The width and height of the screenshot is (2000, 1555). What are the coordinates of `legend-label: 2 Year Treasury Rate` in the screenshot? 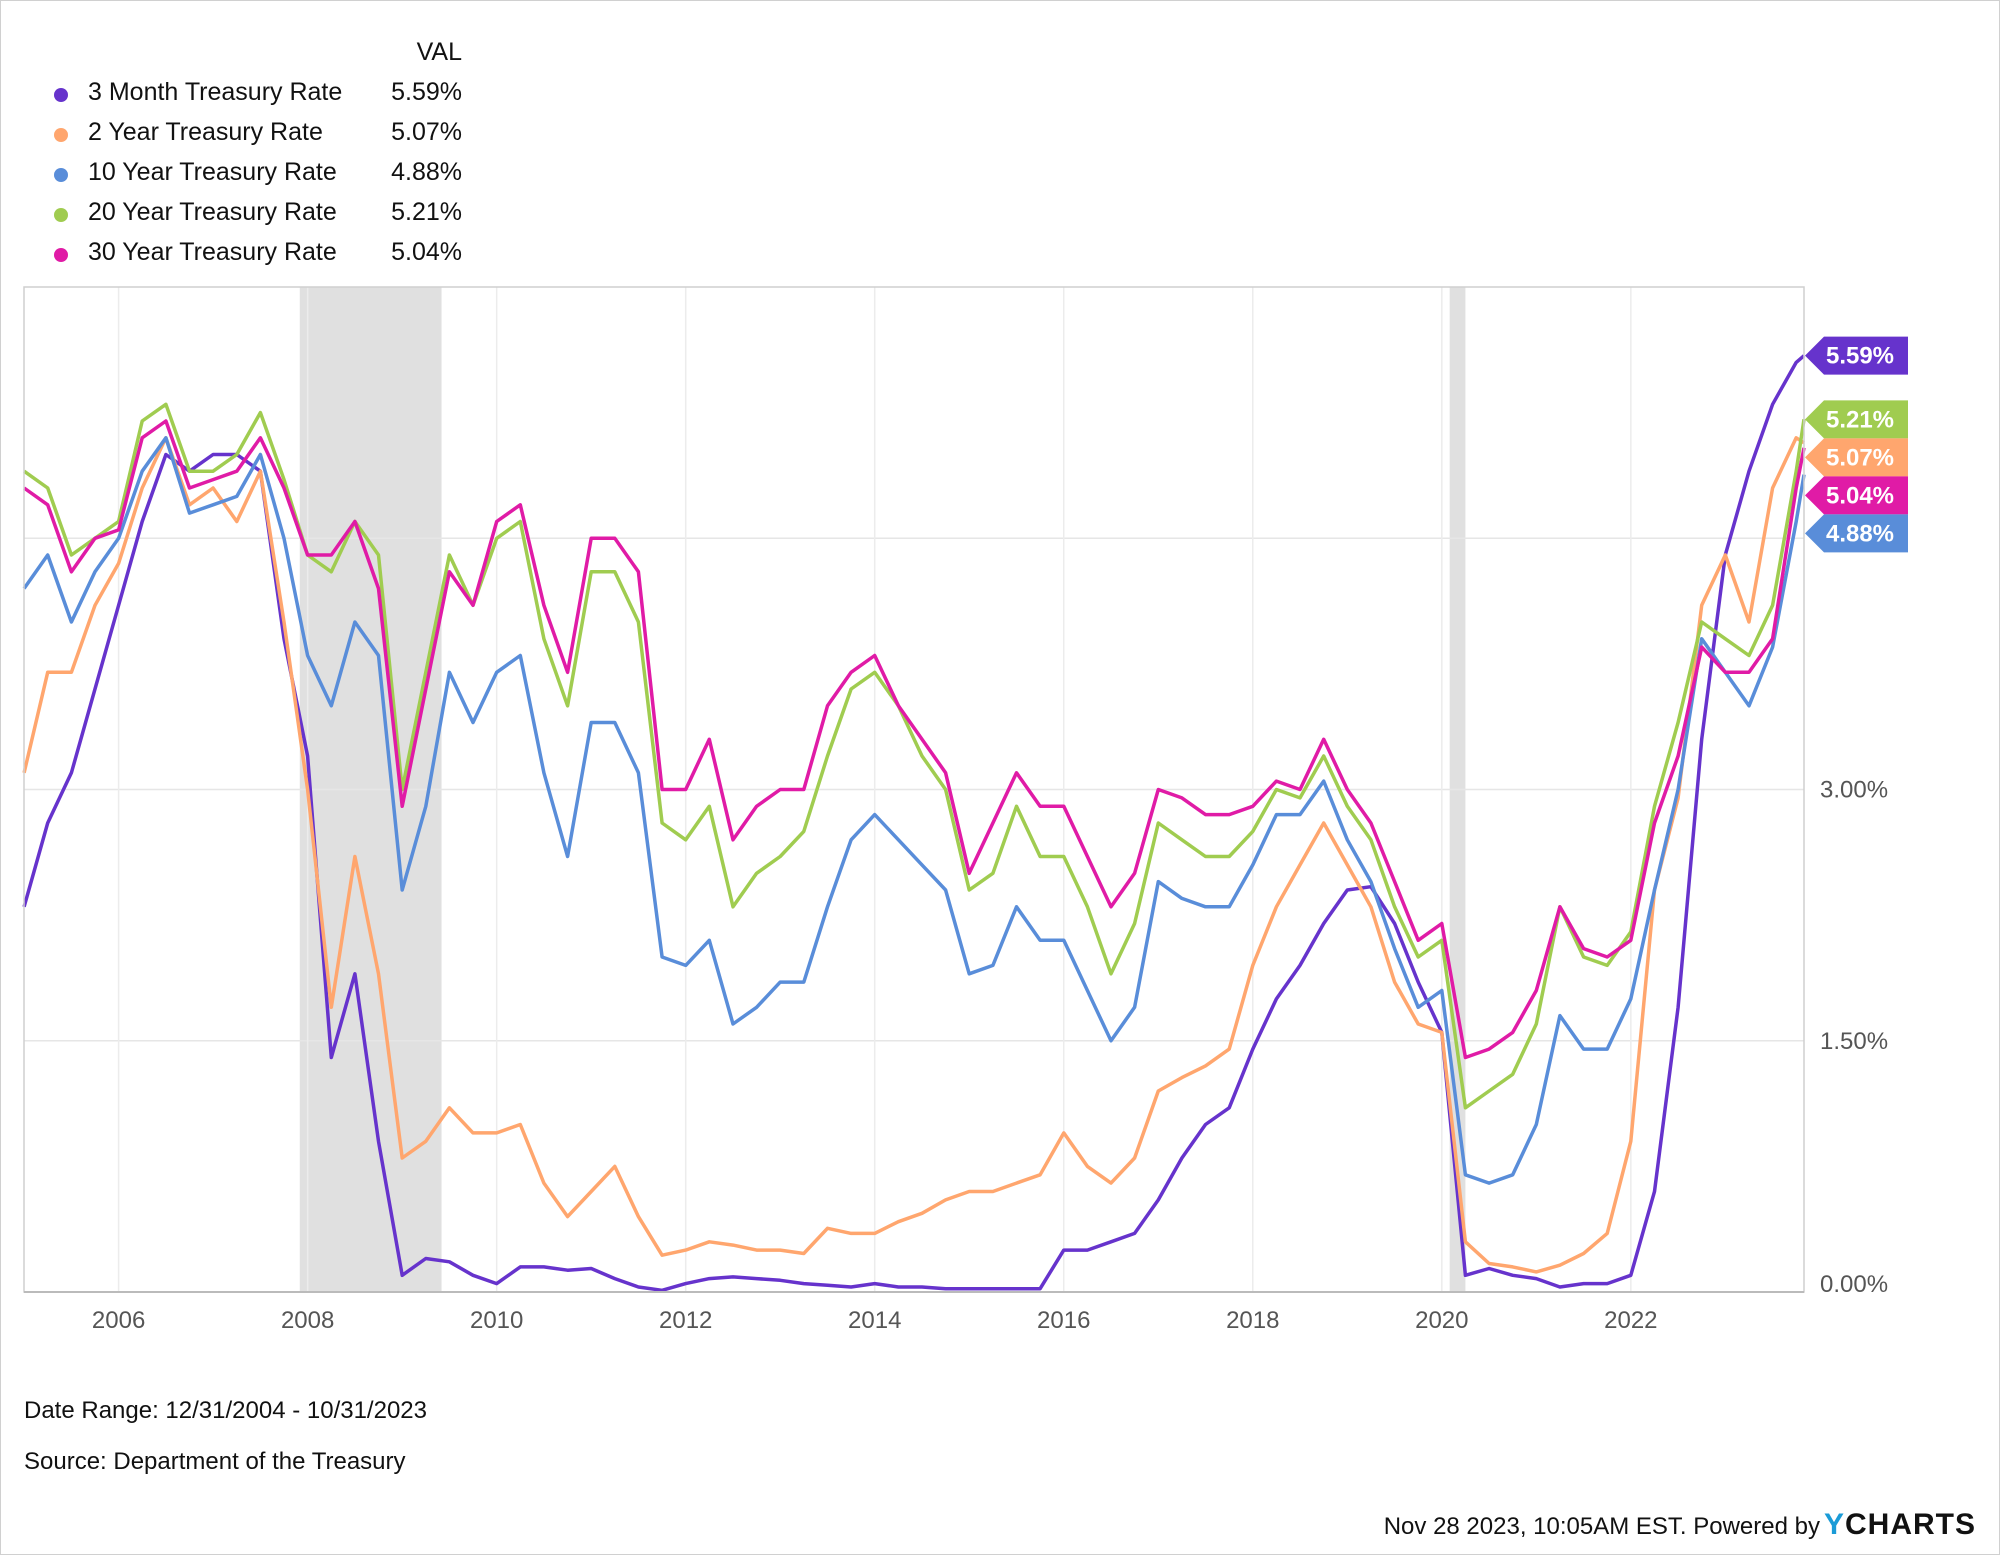 It's located at (205, 132).